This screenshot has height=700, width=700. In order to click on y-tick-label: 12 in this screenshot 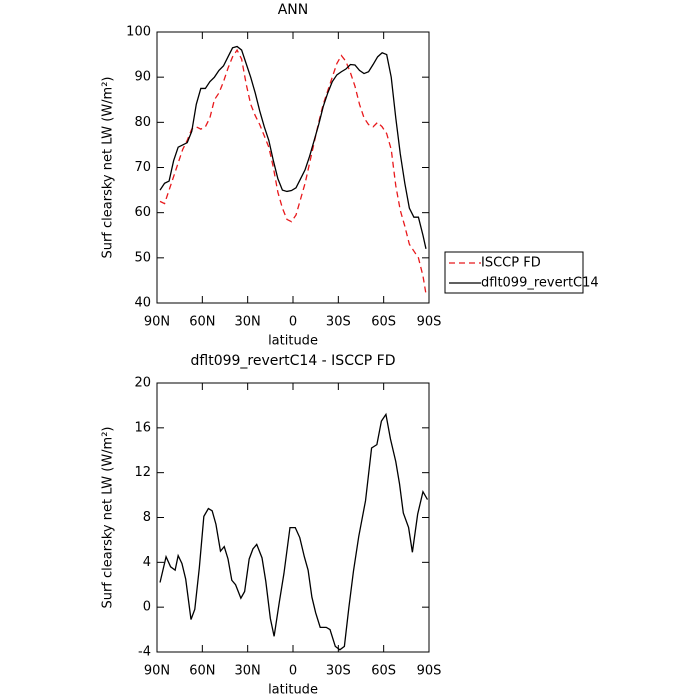, I will do `click(142, 472)`.